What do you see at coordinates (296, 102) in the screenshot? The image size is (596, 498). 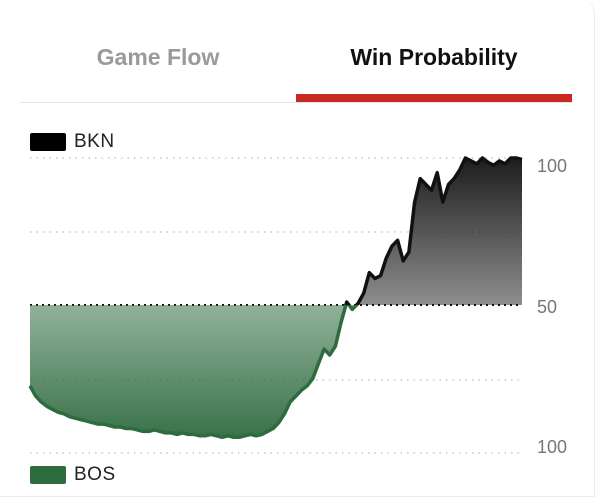 I see `tabs-divider` at bounding box center [296, 102].